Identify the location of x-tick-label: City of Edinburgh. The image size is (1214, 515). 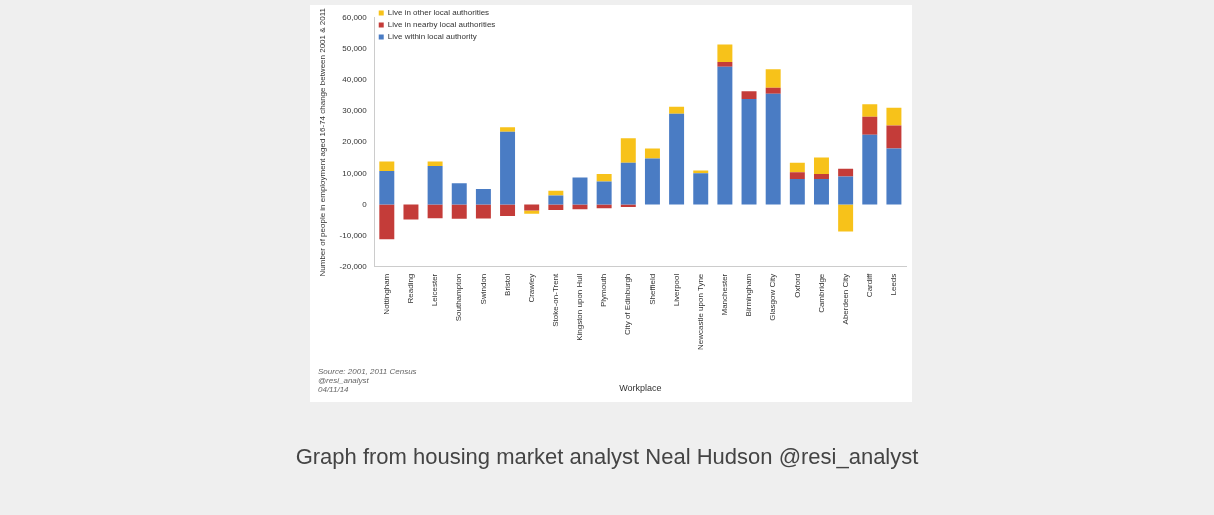
(628, 304).